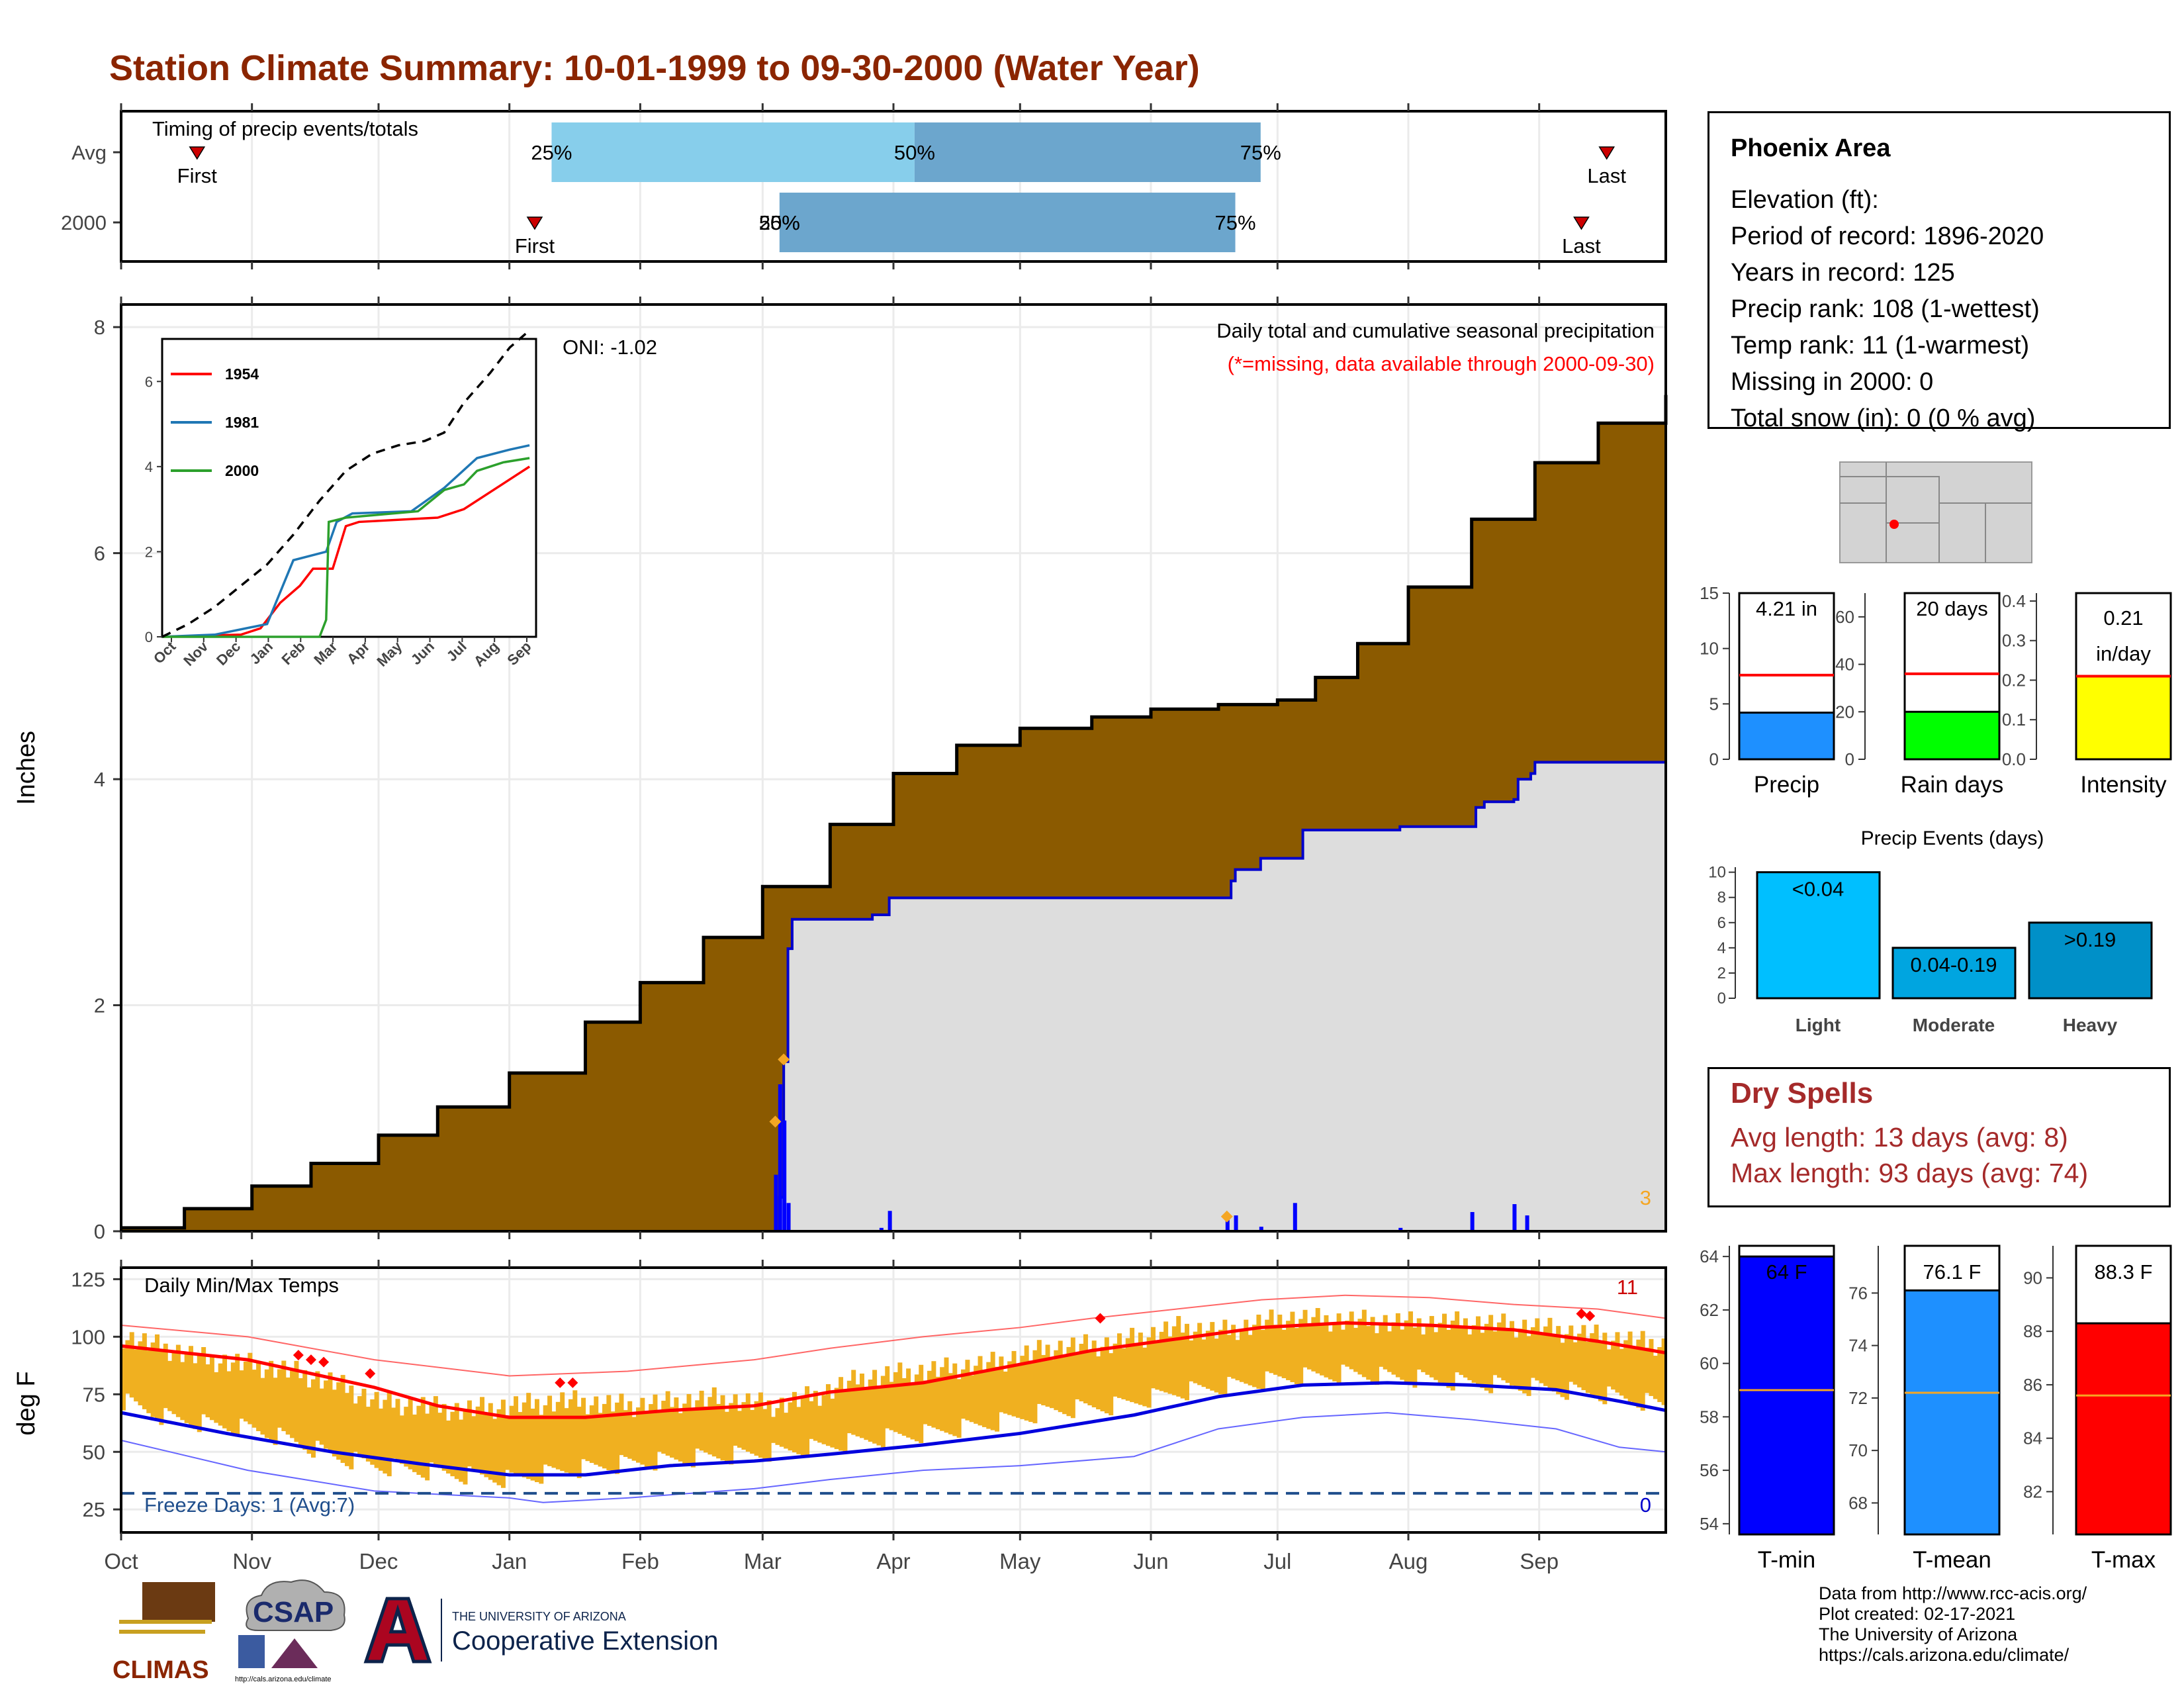  What do you see at coordinates (1849, 759) in the screenshot?
I see `total-rain-days-ytick-label-0: 0` at bounding box center [1849, 759].